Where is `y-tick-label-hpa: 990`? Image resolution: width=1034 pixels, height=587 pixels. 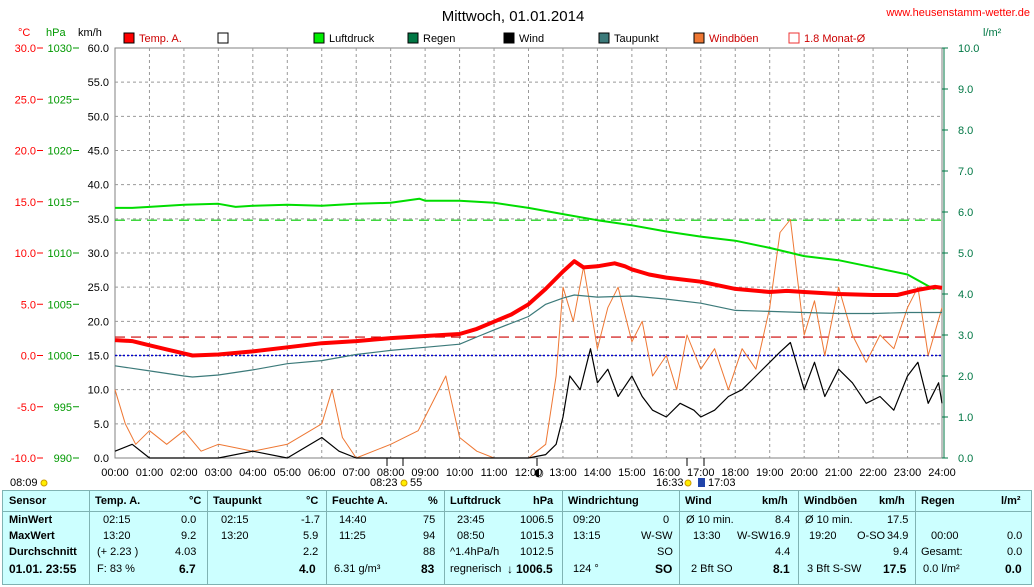
y-tick-label-hpa: 990 is located at coordinates (63, 459).